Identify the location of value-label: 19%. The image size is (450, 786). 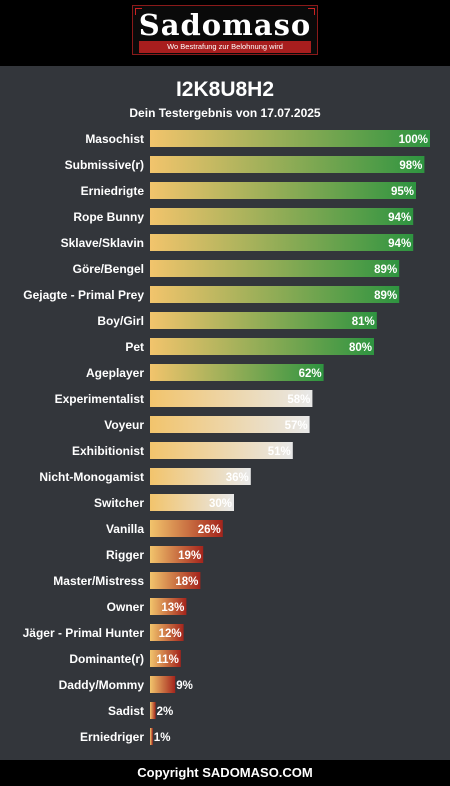
(189, 556).